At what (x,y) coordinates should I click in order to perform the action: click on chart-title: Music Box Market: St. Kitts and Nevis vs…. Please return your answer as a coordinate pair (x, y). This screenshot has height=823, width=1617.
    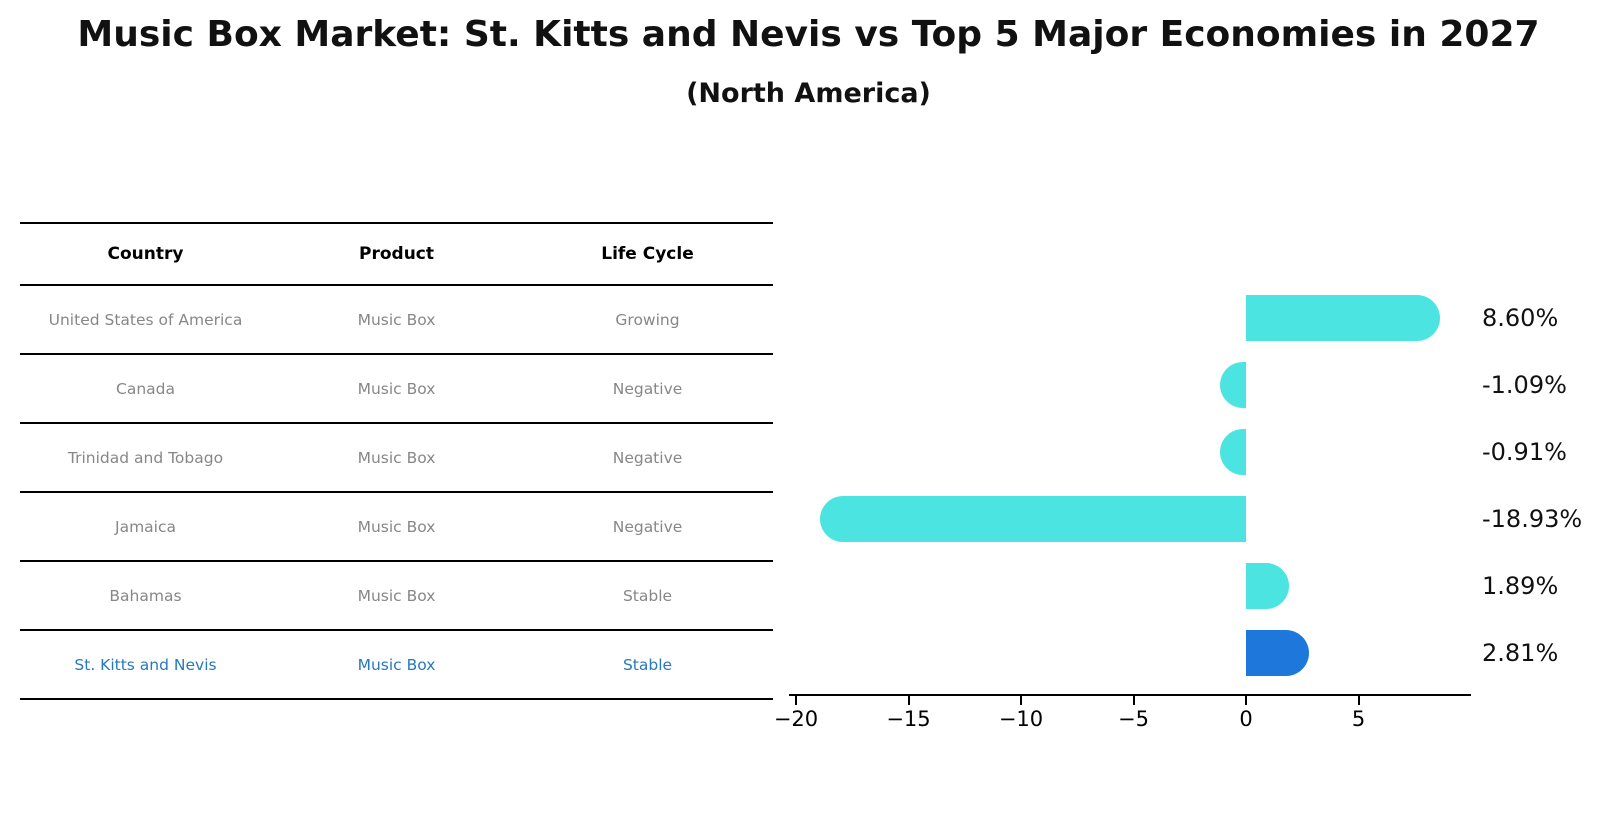
    Looking at the image, I should click on (808, 34).